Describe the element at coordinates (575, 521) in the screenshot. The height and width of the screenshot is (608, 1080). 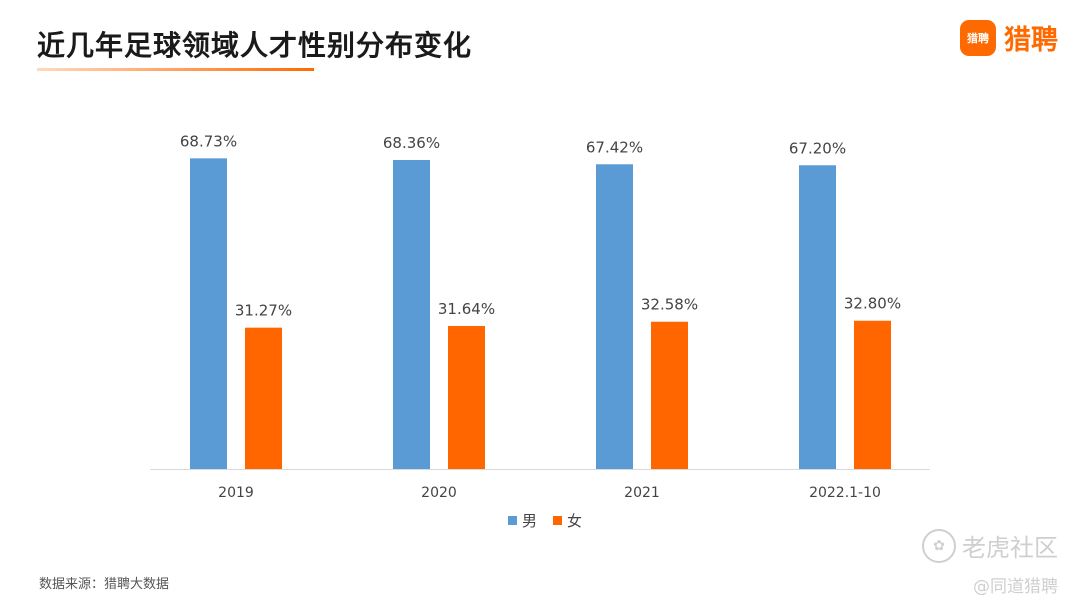
I see `legend-label-female: 女` at that location.